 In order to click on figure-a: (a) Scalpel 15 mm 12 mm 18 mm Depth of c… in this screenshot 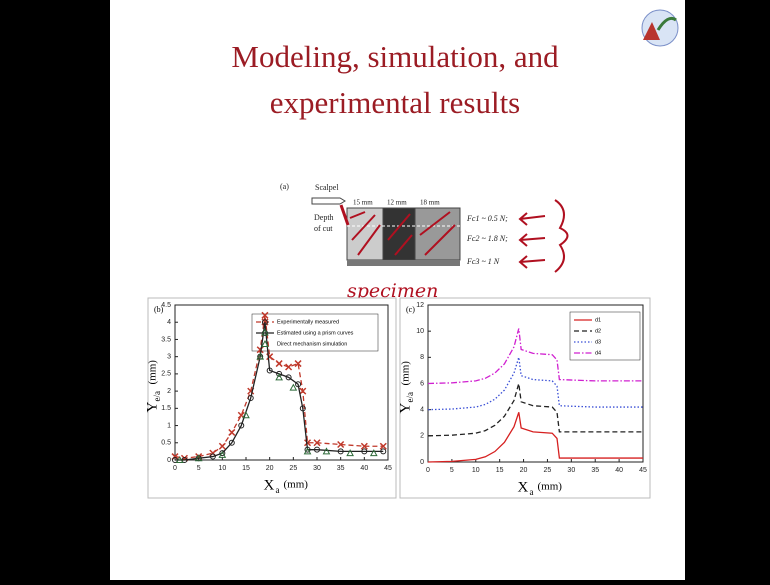, I will do `click(424, 227)`.